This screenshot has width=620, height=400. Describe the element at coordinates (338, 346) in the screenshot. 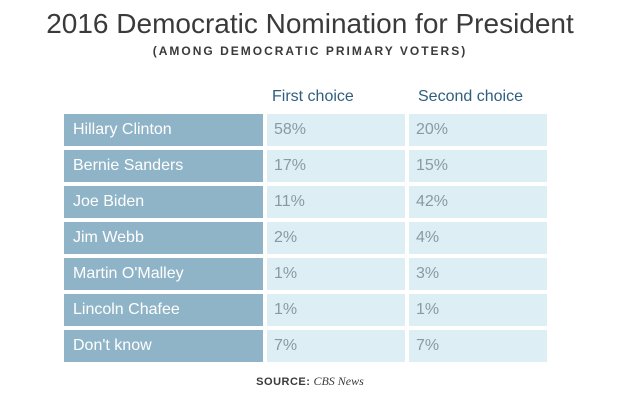

I see `first-choice-value-cell: 7%` at that location.